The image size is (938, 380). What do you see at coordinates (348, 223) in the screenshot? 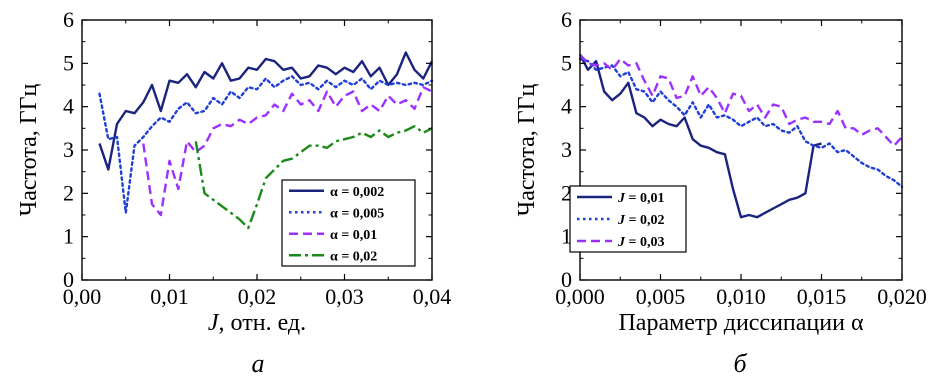
I see `legend-box` at bounding box center [348, 223].